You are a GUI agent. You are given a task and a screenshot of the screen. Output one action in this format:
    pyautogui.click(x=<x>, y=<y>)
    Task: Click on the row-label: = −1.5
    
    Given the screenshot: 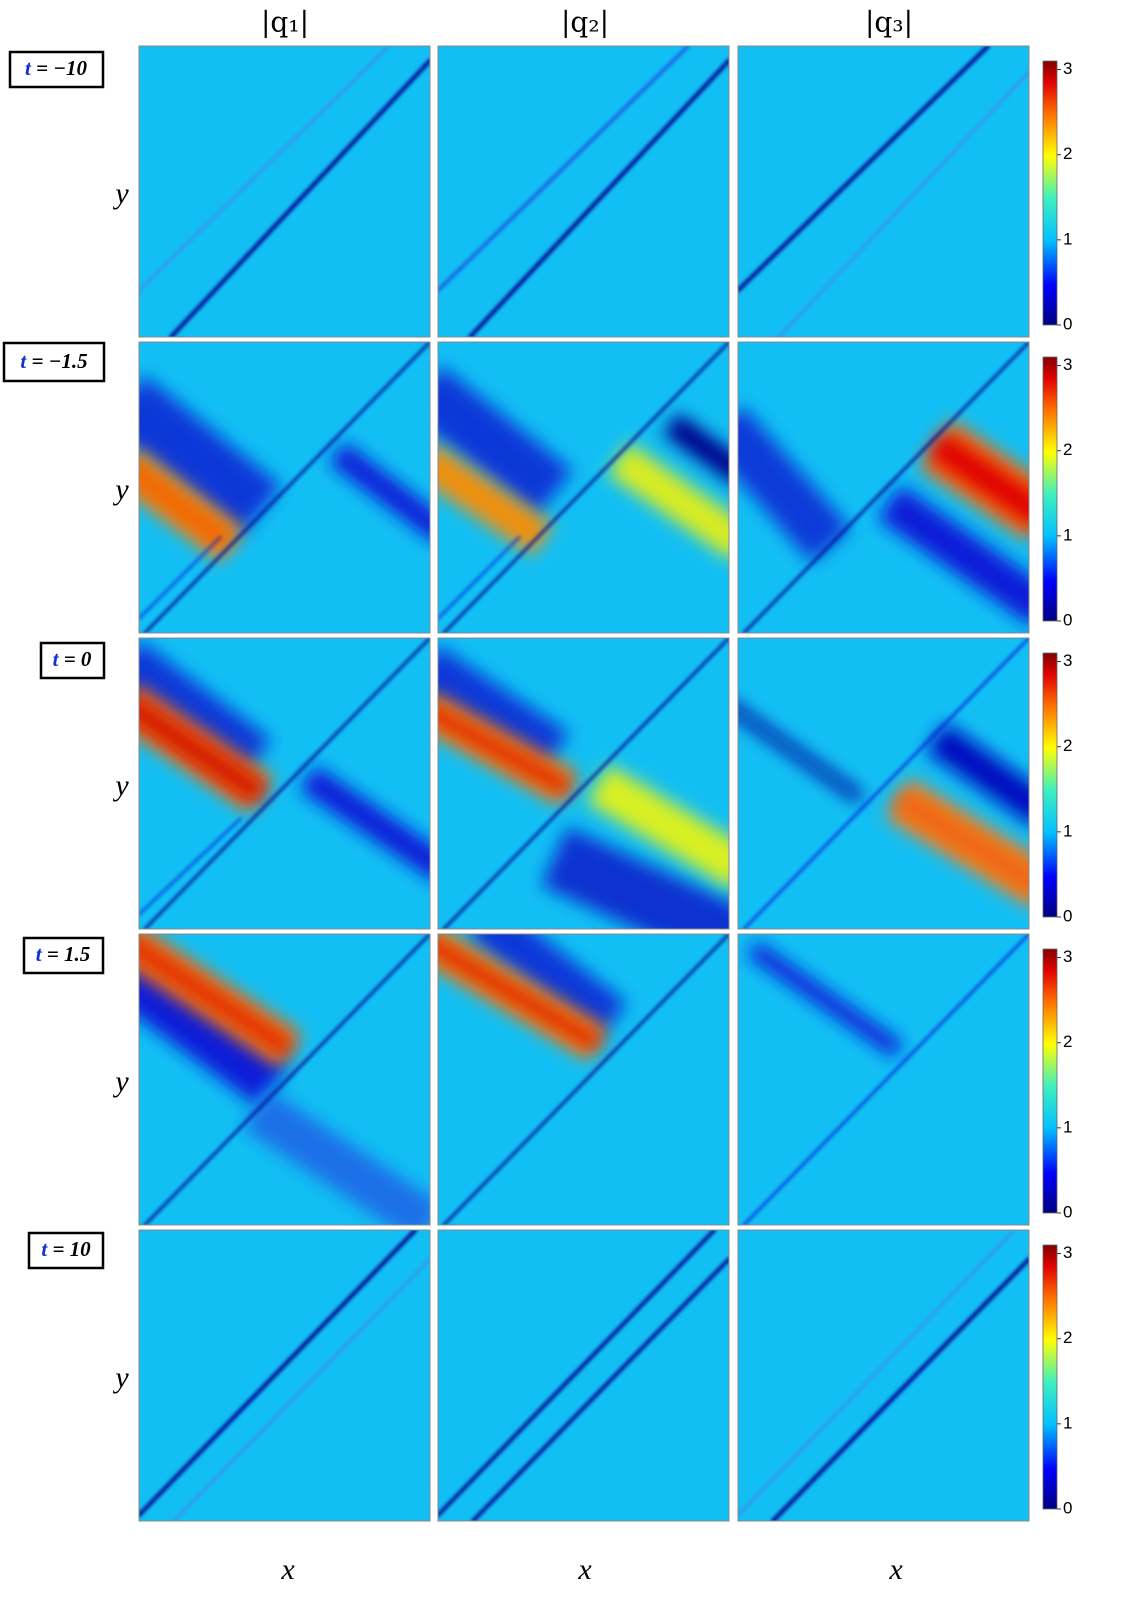 What is the action you would take?
    pyautogui.click(x=59, y=361)
    